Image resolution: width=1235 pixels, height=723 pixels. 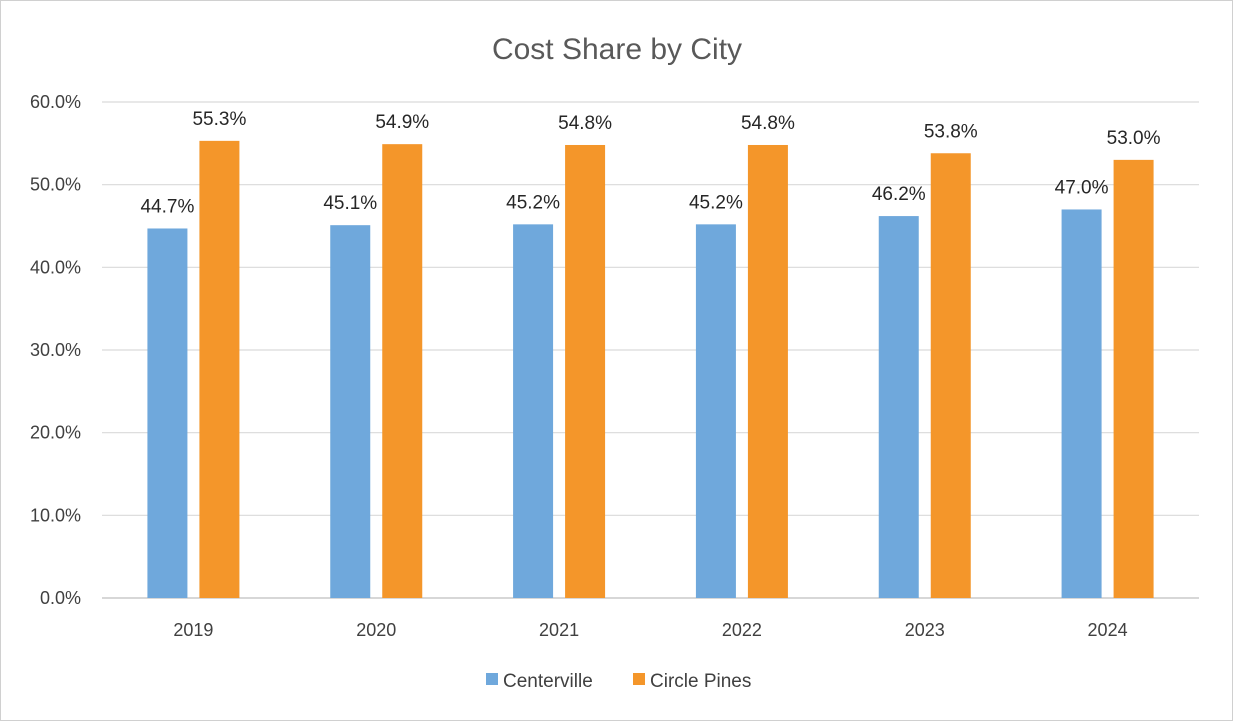 I want to click on bar-centerville-2021, so click(x=533, y=411).